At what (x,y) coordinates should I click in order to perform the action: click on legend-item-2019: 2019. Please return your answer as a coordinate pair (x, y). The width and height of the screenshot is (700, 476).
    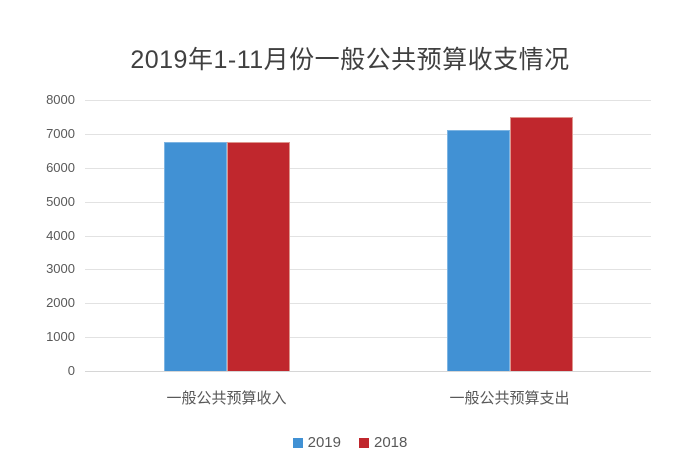
    Looking at the image, I should click on (316, 442).